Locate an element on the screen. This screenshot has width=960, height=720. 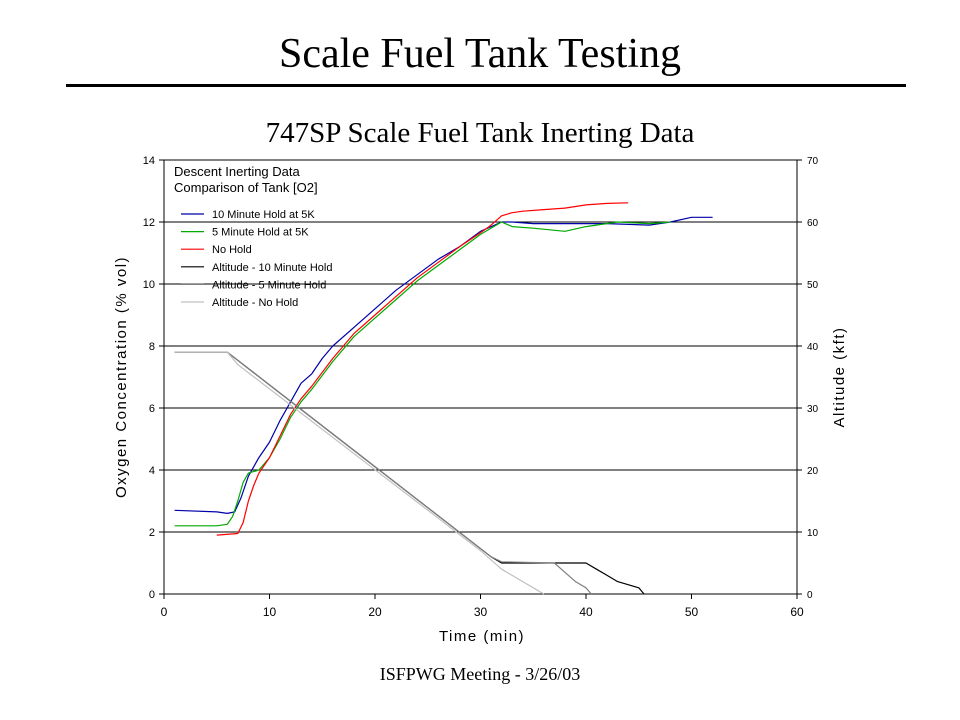
legend-label: Altitude - No Hold is located at coordinates (255, 303).